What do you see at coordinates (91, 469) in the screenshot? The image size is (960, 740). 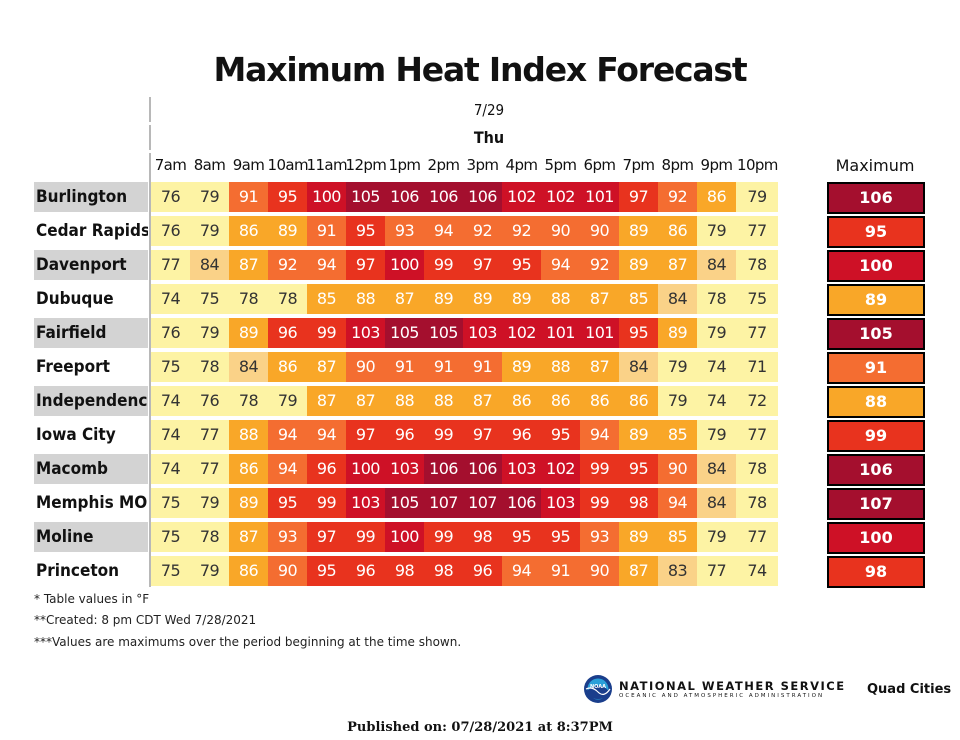 I see `row-label: Macomb` at bounding box center [91, 469].